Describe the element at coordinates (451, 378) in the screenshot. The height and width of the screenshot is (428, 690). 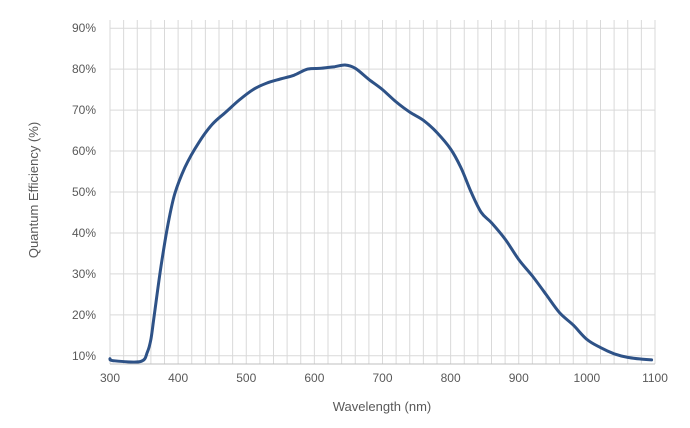
I see `x-tick-label: 800` at that location.